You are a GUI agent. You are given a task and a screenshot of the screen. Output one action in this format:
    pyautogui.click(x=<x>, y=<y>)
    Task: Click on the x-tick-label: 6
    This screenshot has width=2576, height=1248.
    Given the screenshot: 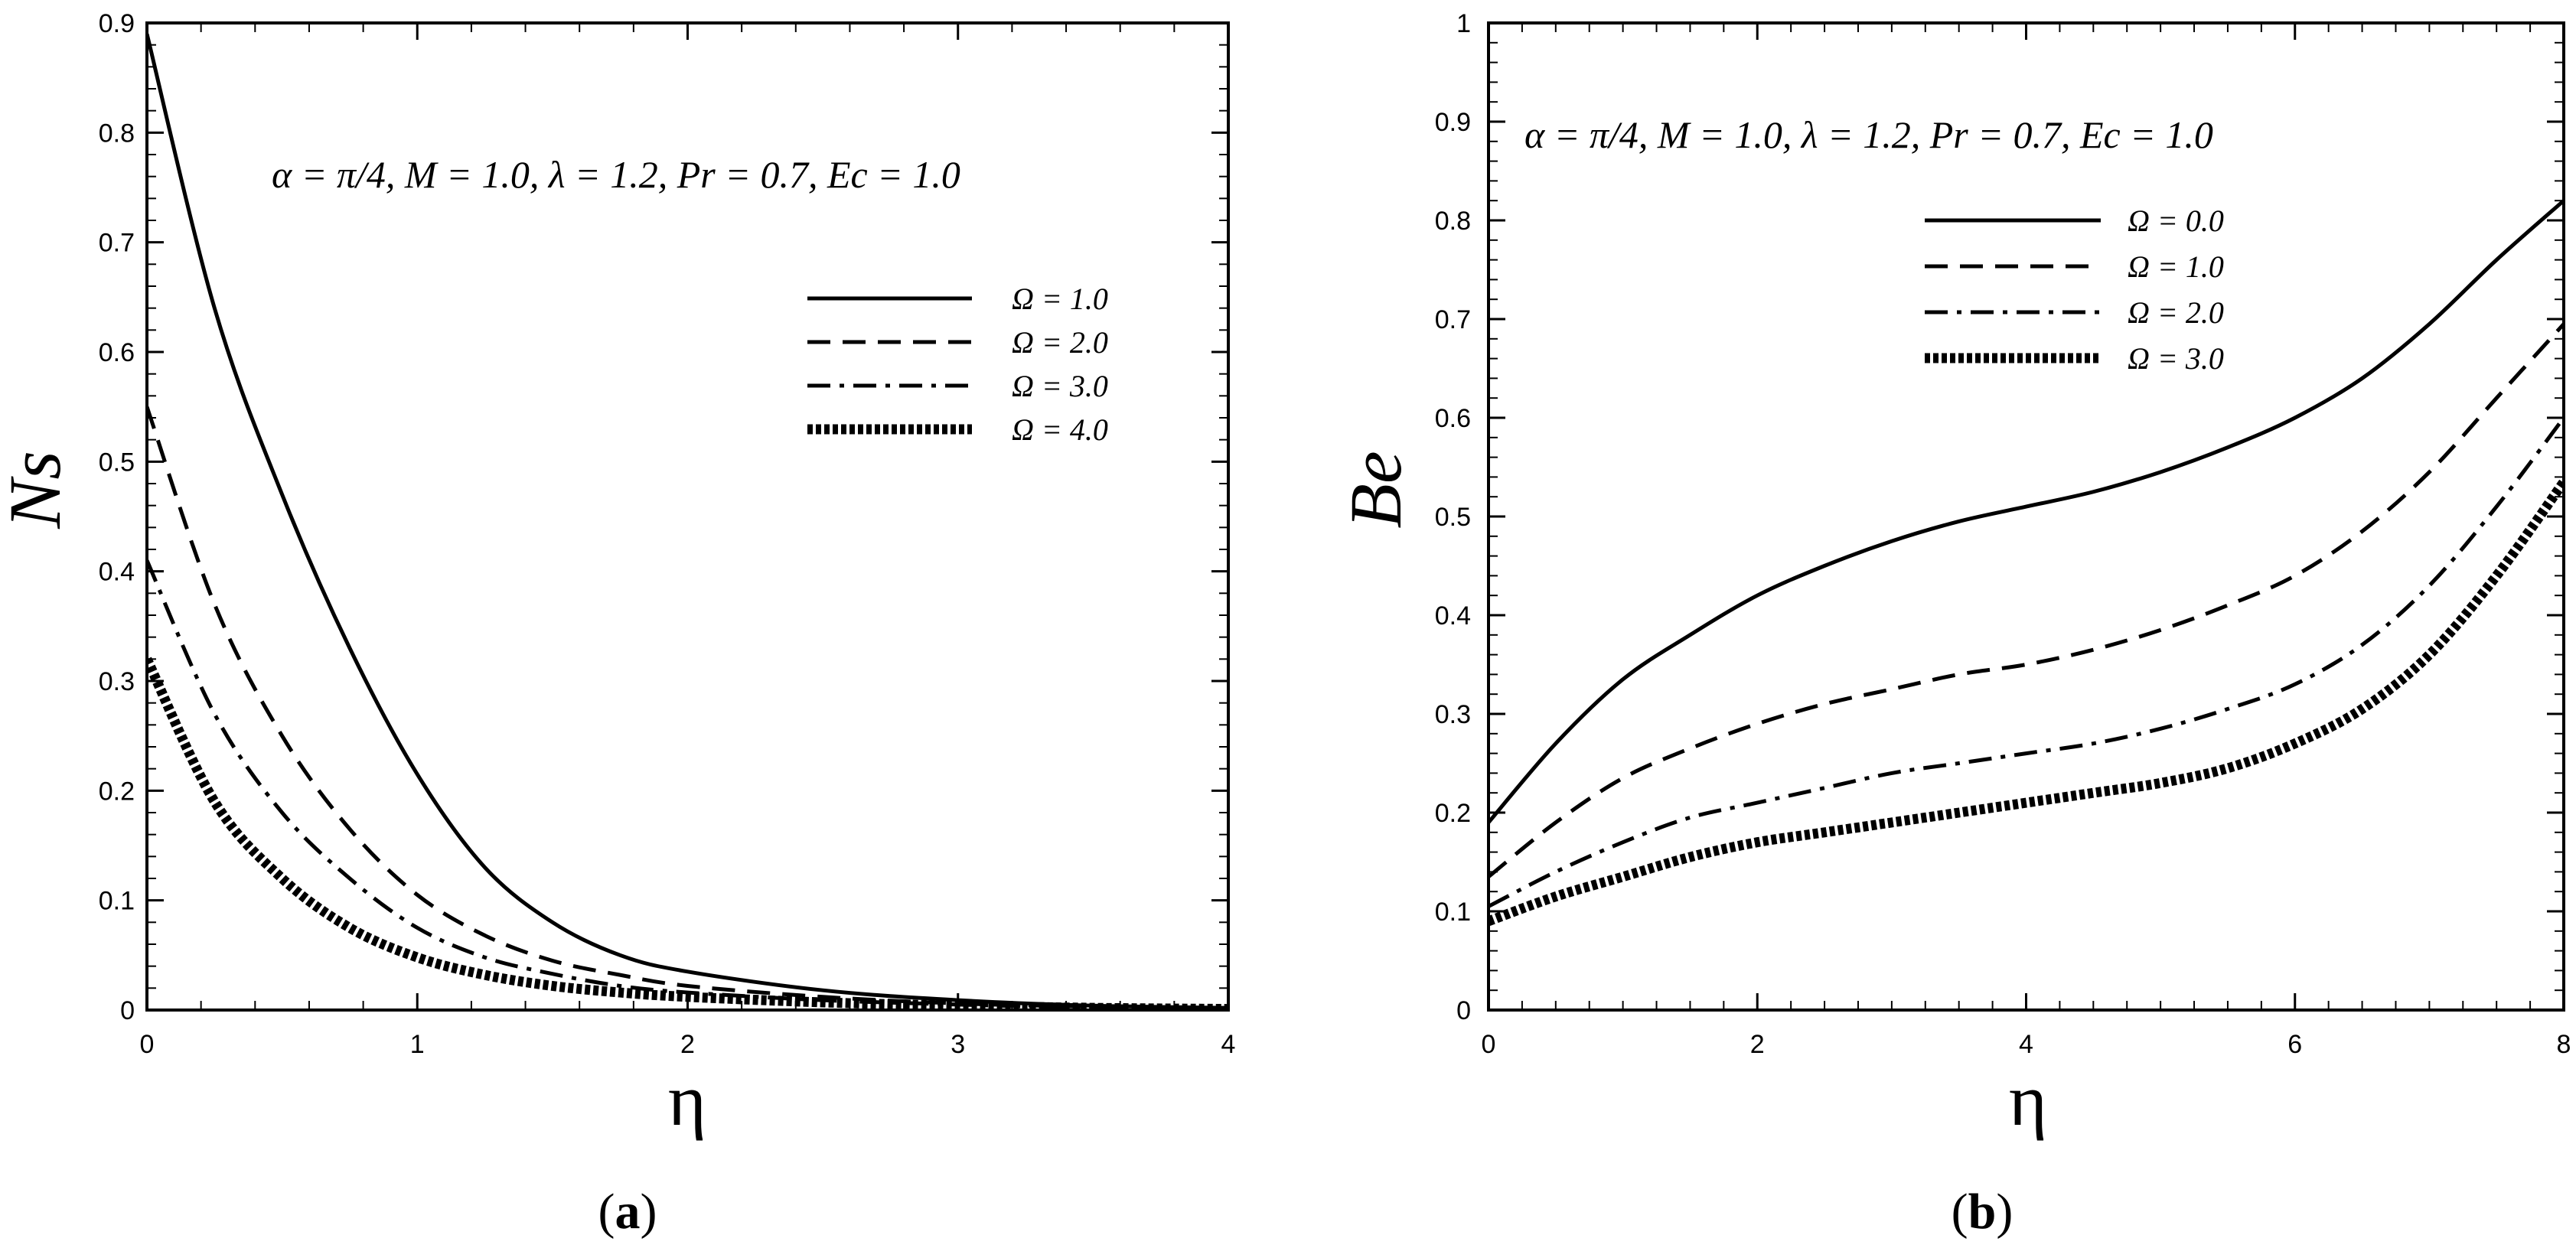 What is the action you would take?
    pyautogui.click(x=2295, y=1044)
    